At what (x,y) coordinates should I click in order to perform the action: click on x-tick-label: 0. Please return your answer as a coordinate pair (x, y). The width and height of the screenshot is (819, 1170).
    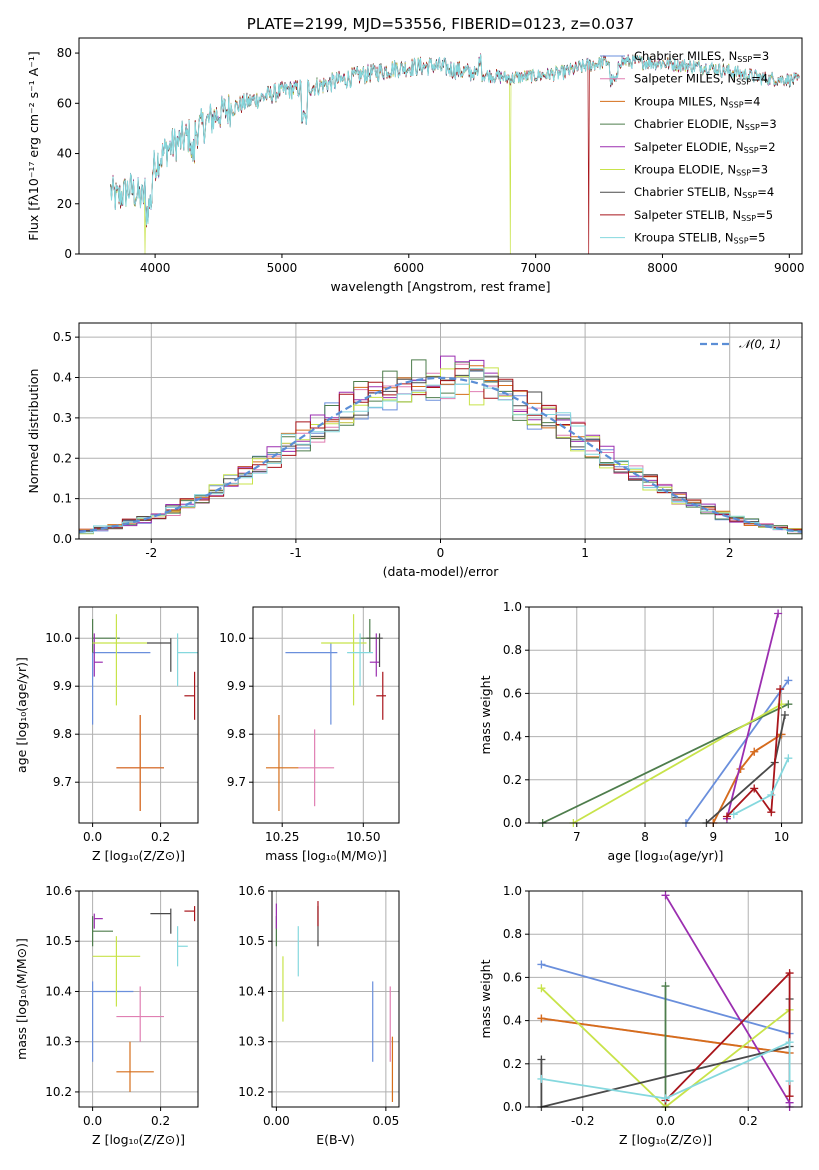
    Looking at the image, I should click on (441, 553).